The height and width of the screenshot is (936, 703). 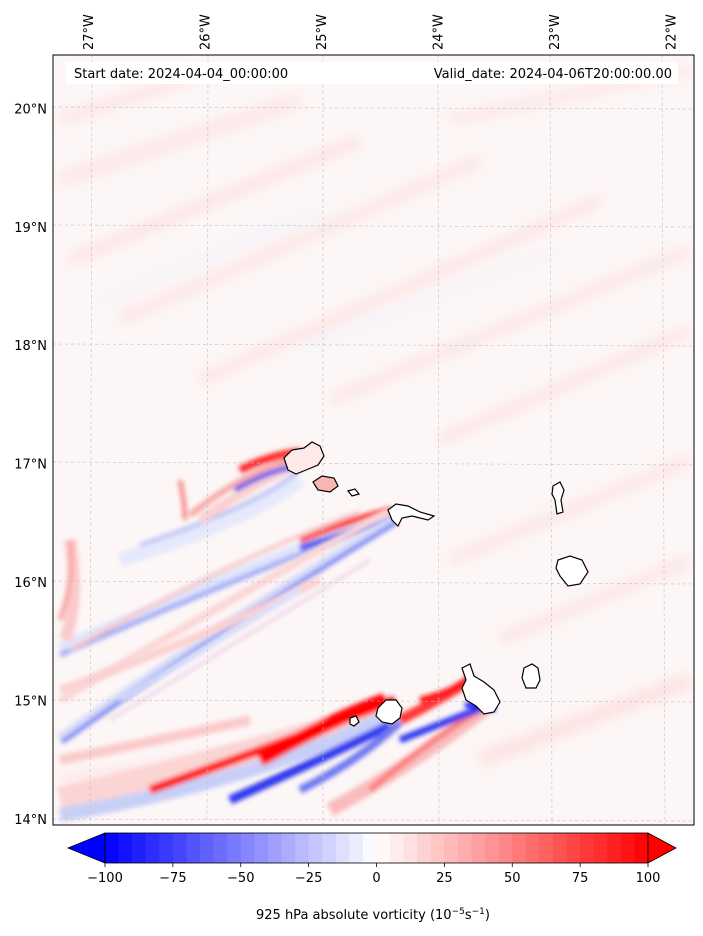 I want to click on colorbar-title: 925 hPa absolute vorticity (10−5s−1), so click(x=373, y=915).